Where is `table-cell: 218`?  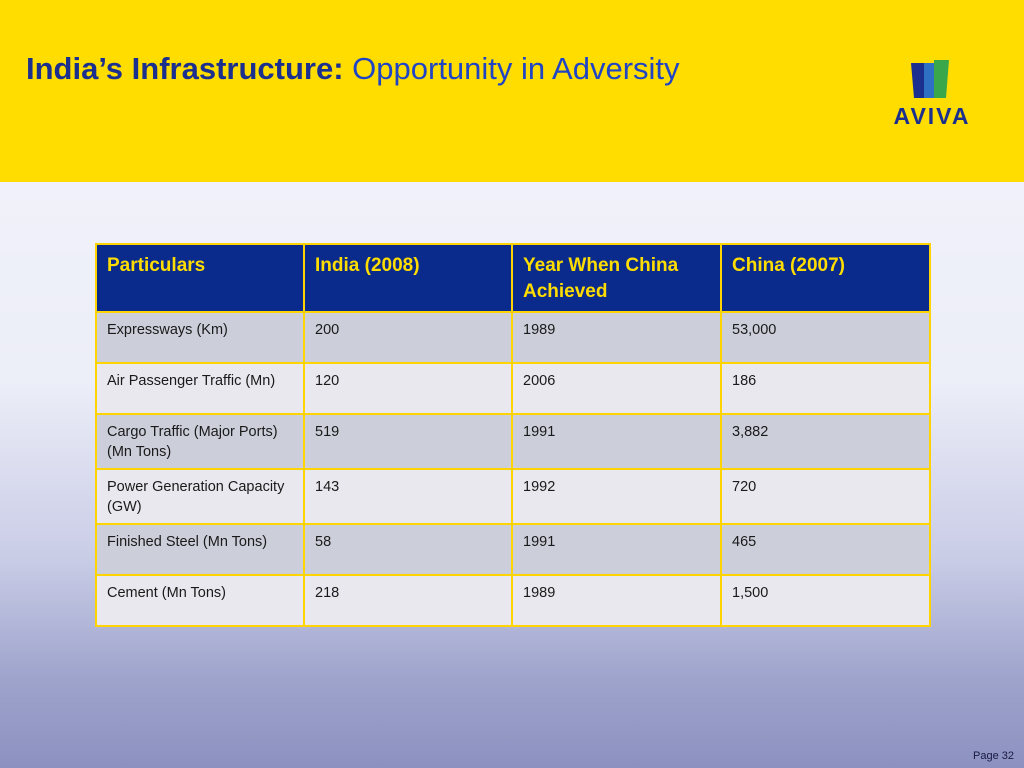
table-cell: 218 is located at coordinates (408, 600).